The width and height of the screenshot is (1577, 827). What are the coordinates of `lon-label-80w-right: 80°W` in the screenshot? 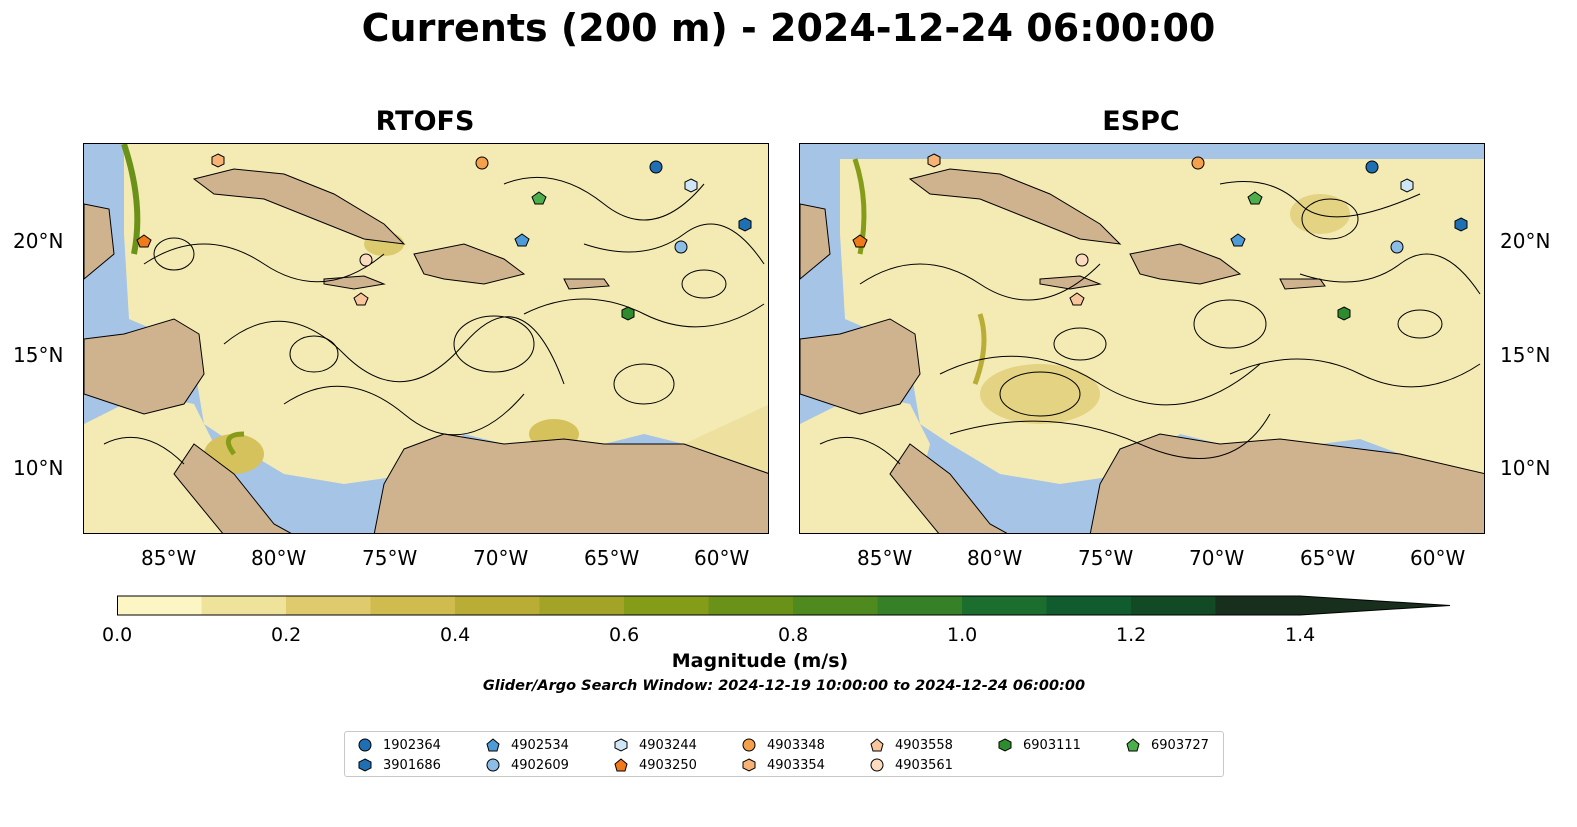 It's located at (995, 558).